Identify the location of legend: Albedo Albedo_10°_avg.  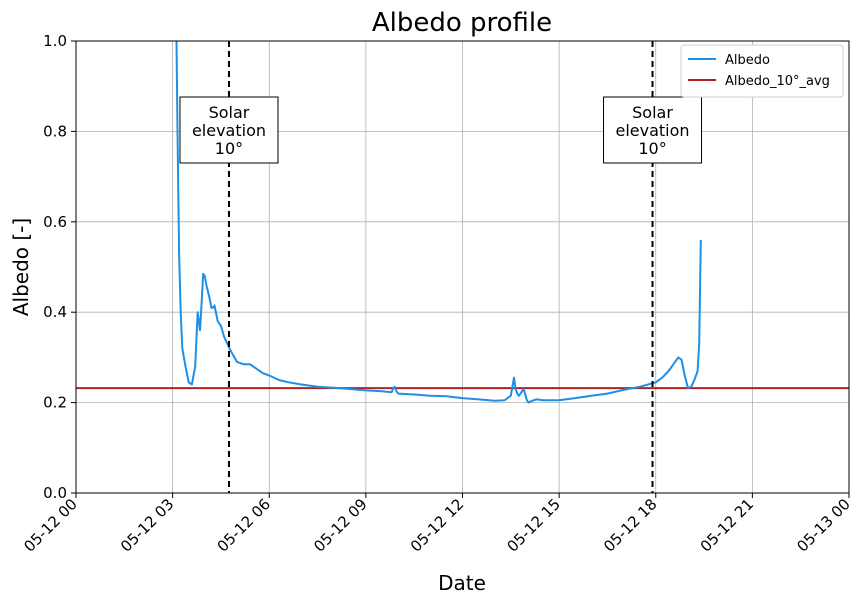
(762, 71).